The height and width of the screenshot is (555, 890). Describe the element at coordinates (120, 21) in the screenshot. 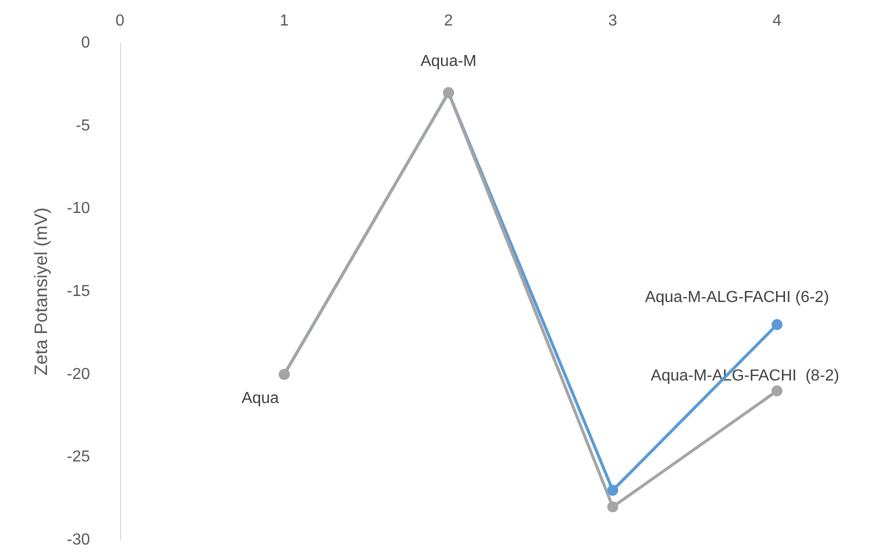

I see `x-tick-label: 0` at that location.